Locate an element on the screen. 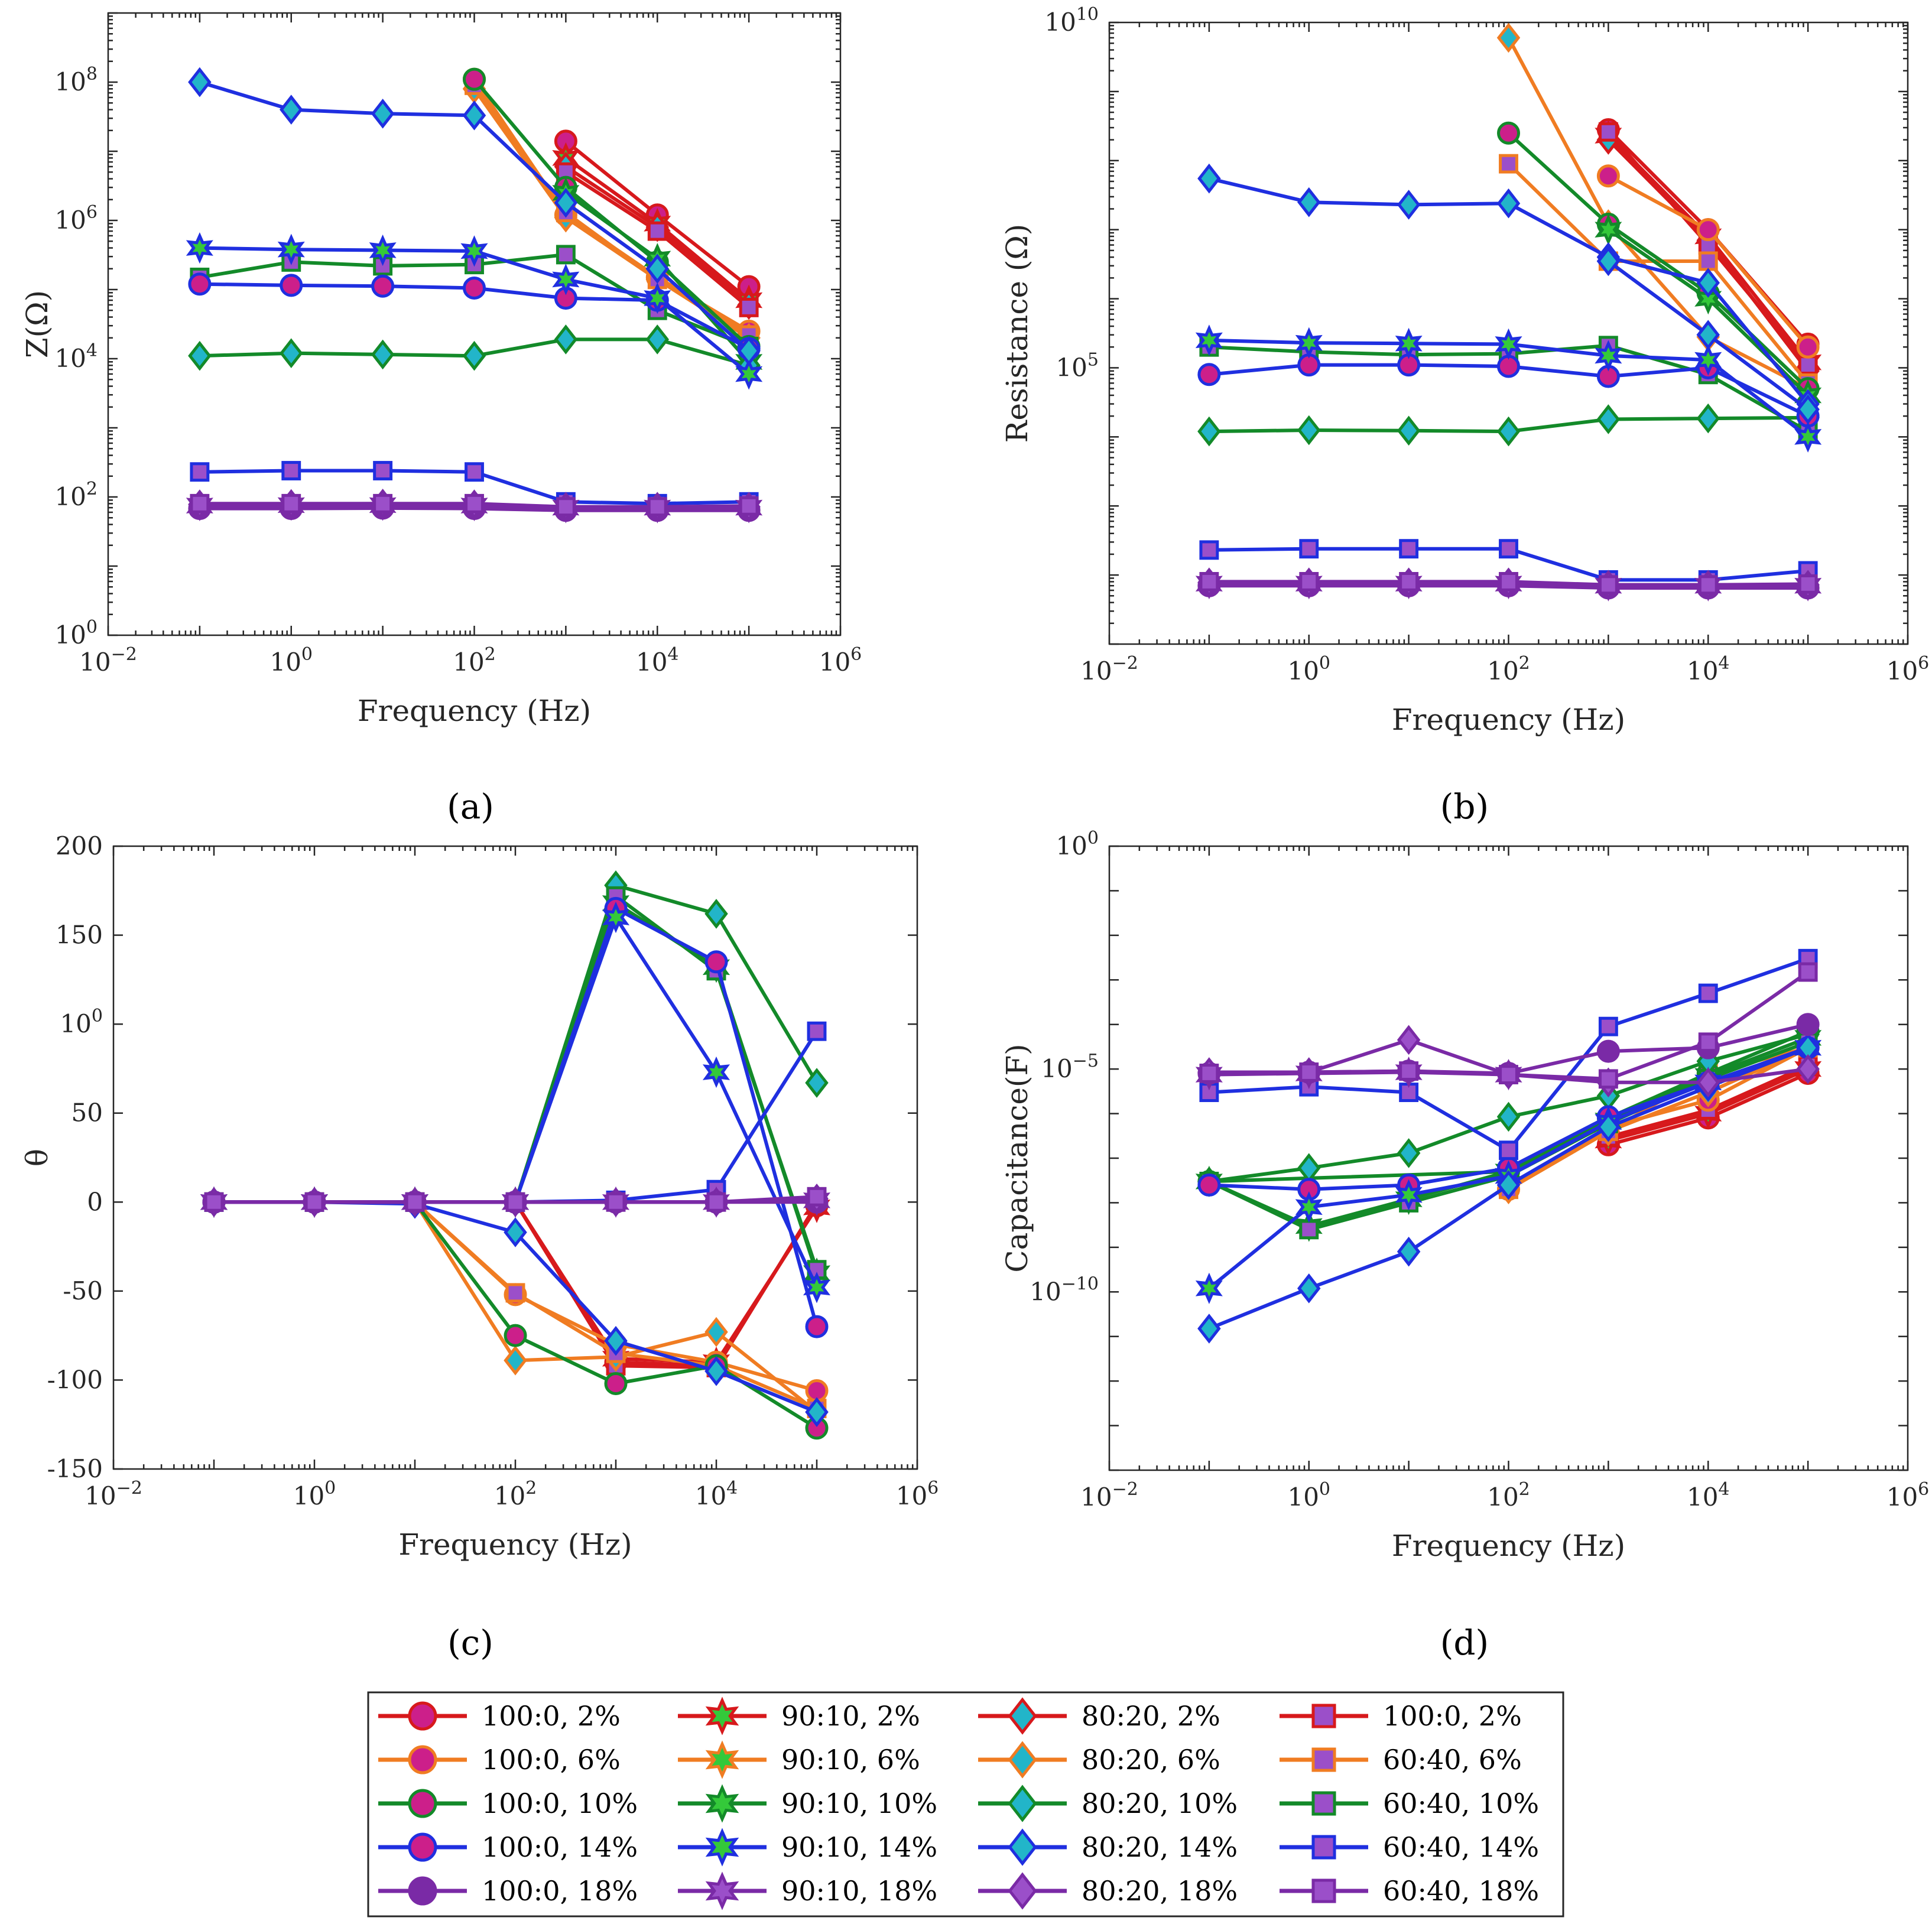  caption-c: (c) is located at coordinates (470, 1643).